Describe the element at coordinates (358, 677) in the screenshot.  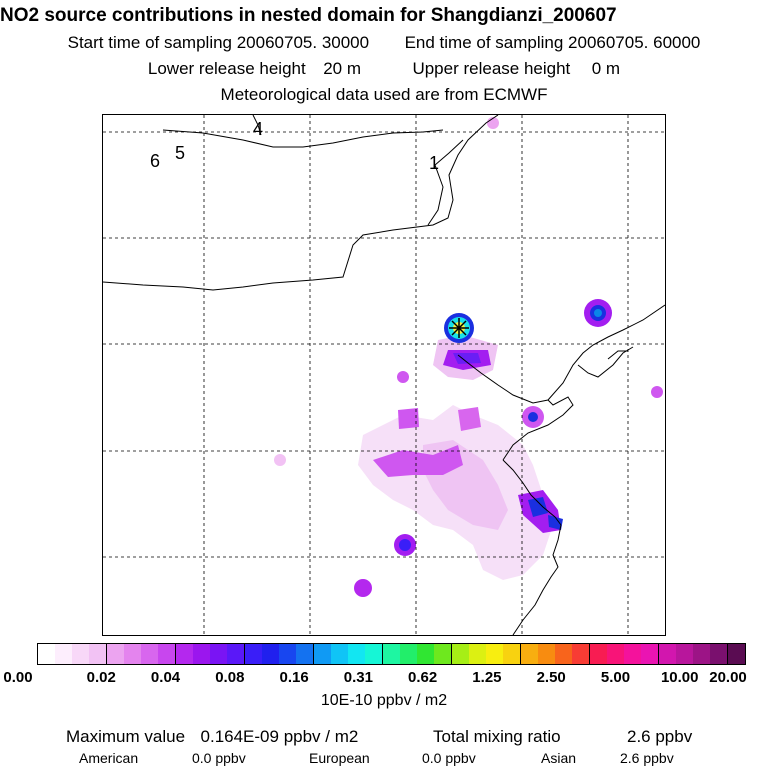
I see `colorbar-tick-label: 0.31` at that location.